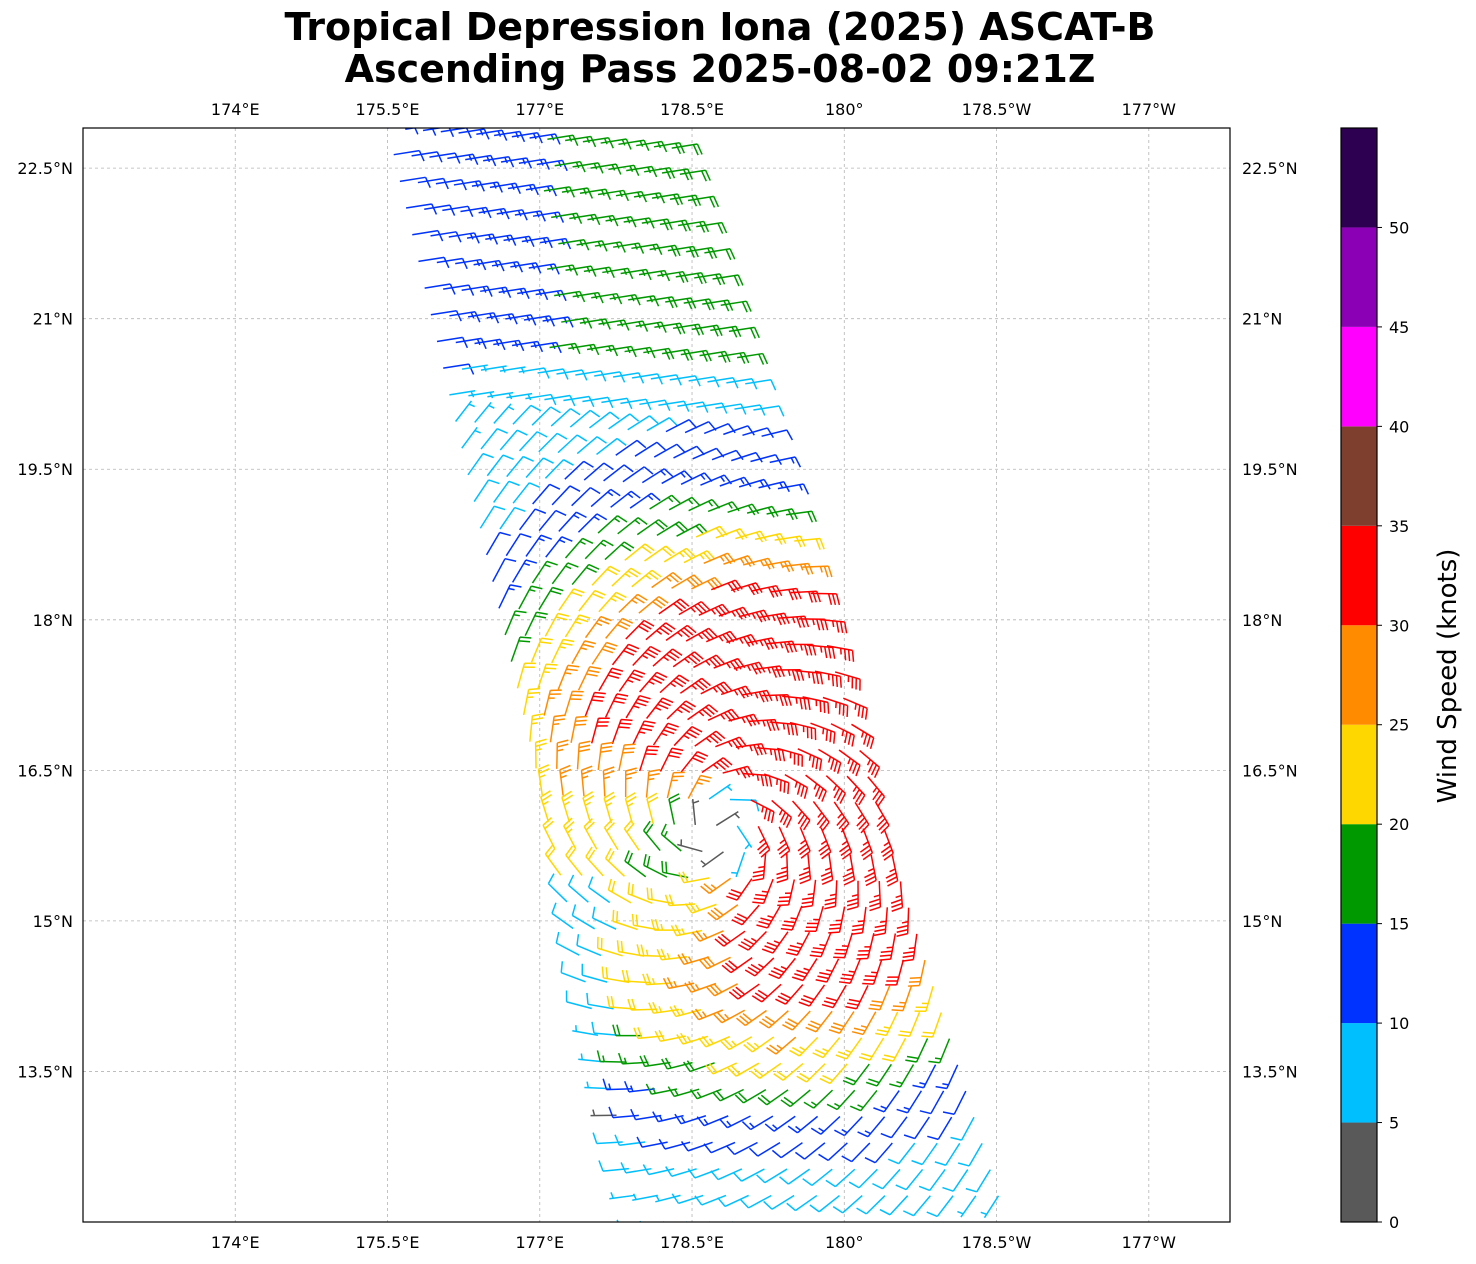 The width and height of the screenshot is (1476, 1264). What do you see at coordinates (1399, 725) in the screenshot?
I see `colorbar-tick-label: 25` at bounding box center [1399, 725].